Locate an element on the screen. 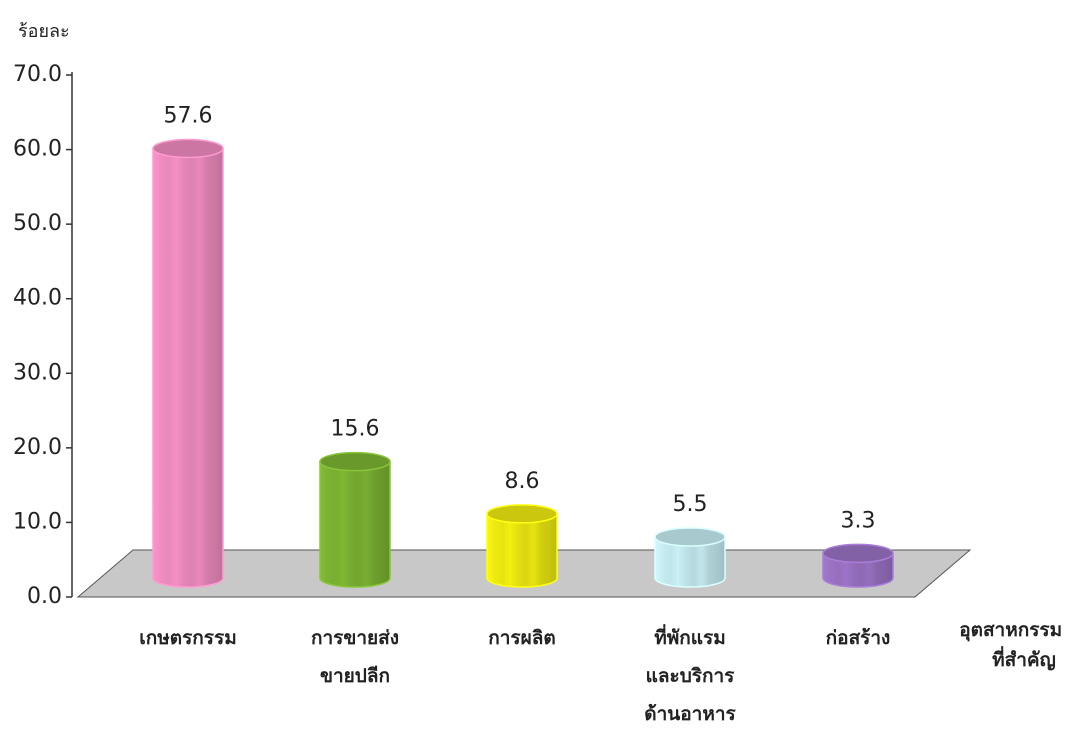 This screenshot has width=1081, height=736. x-tick-label-line: ที่พักแรม is located at coordinates (690, 636).